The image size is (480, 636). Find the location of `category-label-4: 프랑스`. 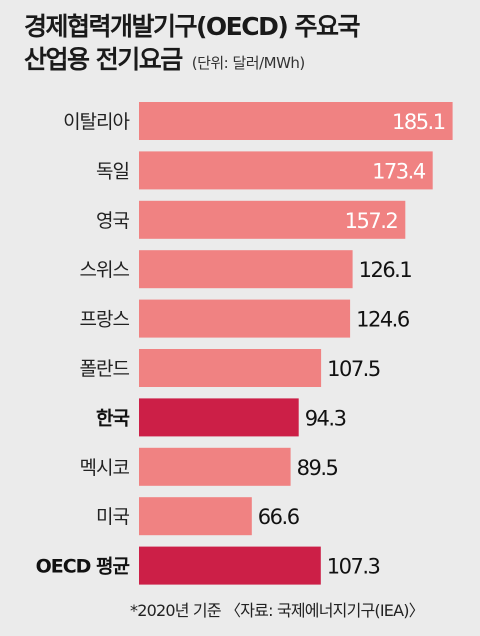

category-label-4: 프랑스 is located at coordinates (105, 320).